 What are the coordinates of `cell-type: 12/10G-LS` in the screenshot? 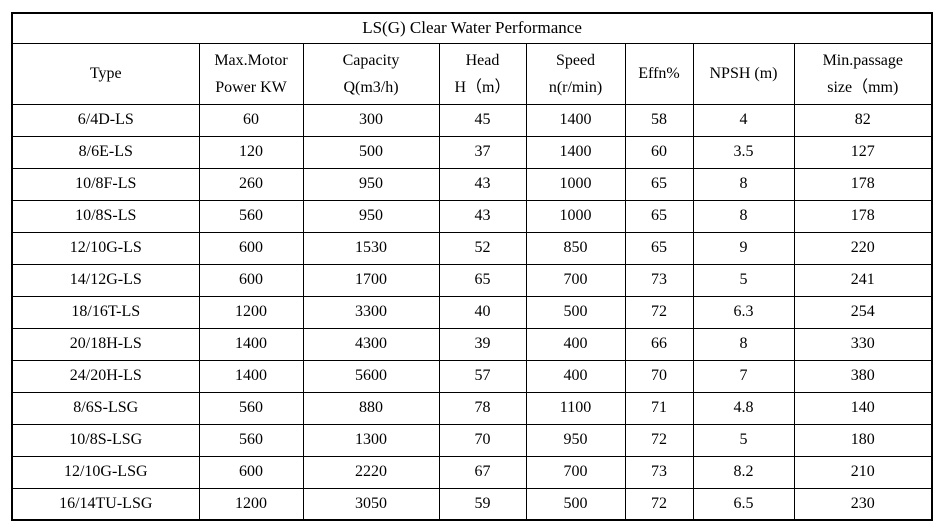 It's located at (105, 248).